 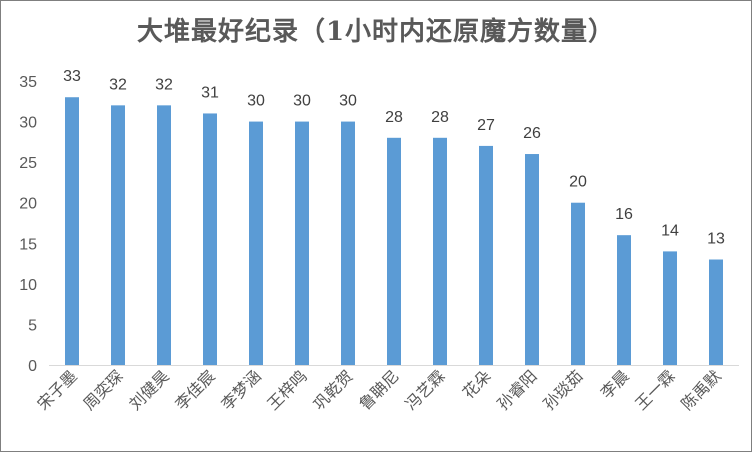 I want to click on data-label: 27, so click(x=486, y=125).